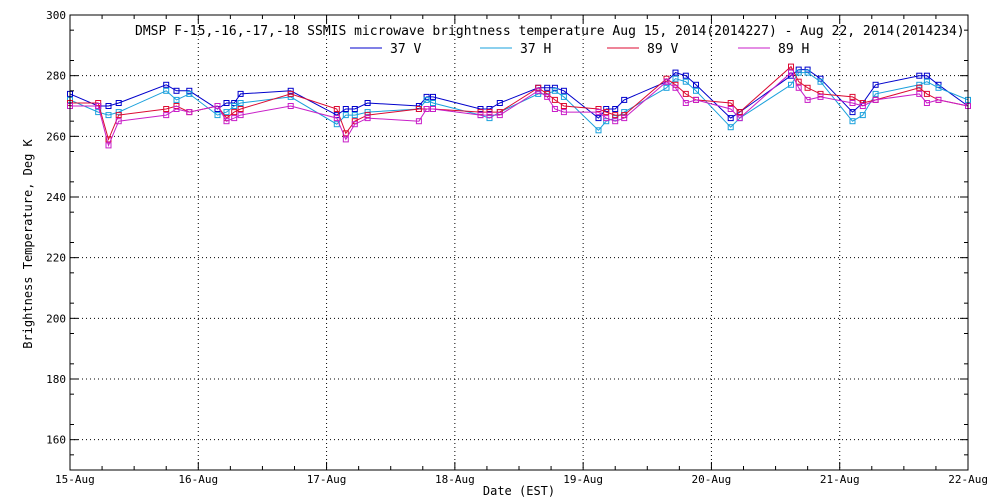 The width and height of the screenshot is (1000, 500). Describe the element at coordinates (56, 258) in the screenshot. I see `y-tick-label: 220` at that location.